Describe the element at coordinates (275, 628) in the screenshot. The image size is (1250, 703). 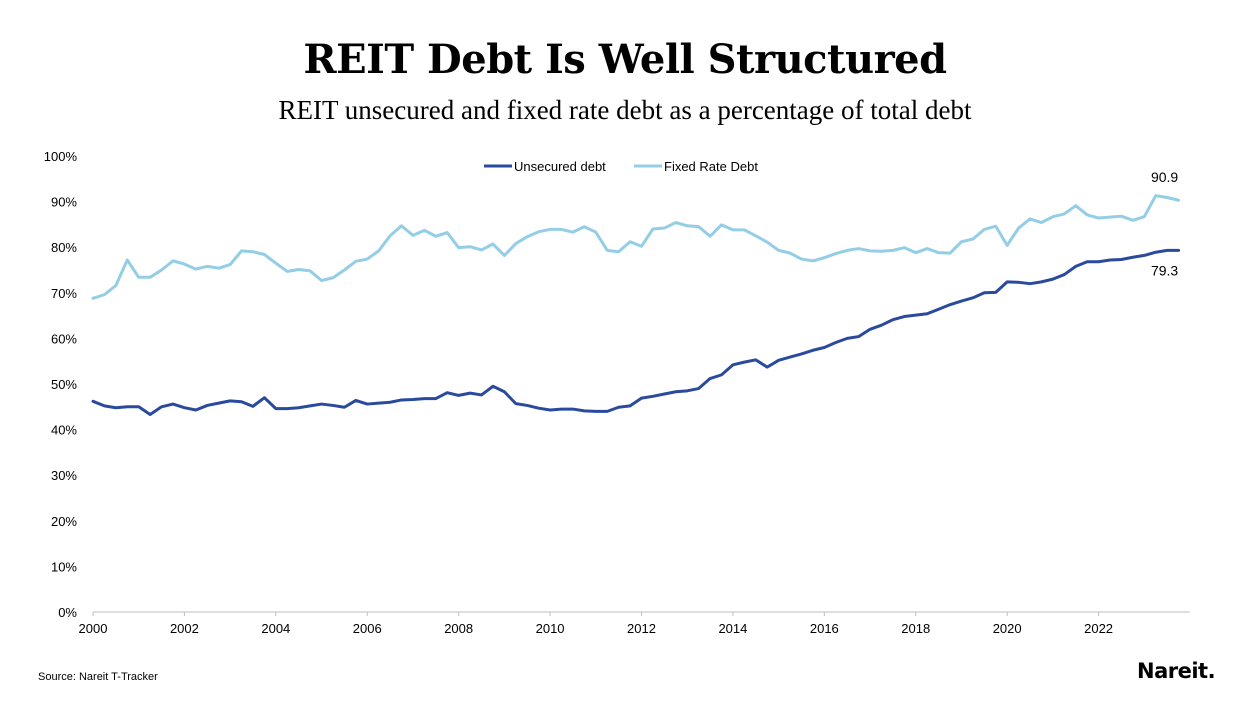
I see `x-tick-label: 2004` at that location.